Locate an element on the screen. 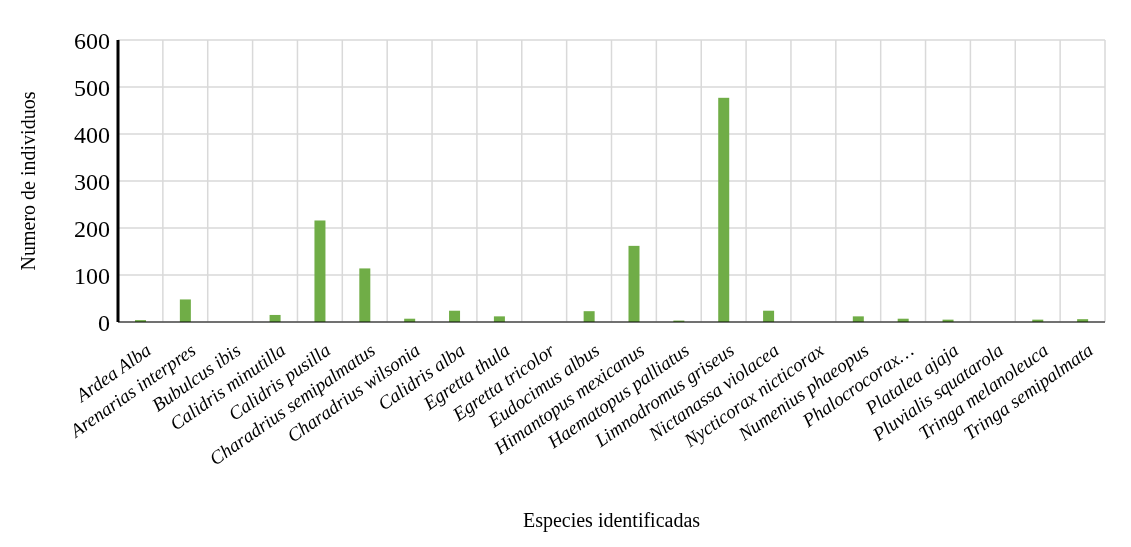 The width and height of the screenshot is (1131, 547). x-axis-title: Especies identificadas is located at coordinates (611, 520).